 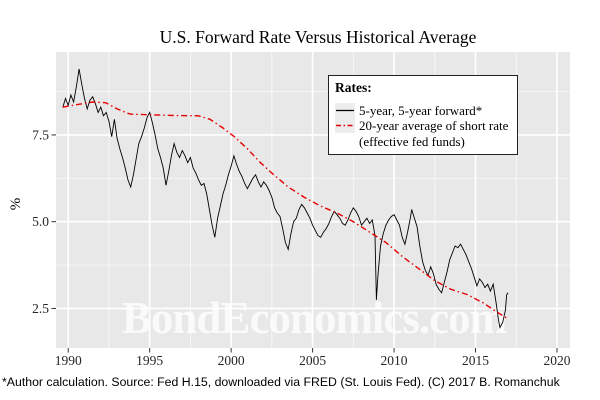 I want to click on legend-label-forward-rate: 5-year, 5-year forward*, so click(x=421, y=110).